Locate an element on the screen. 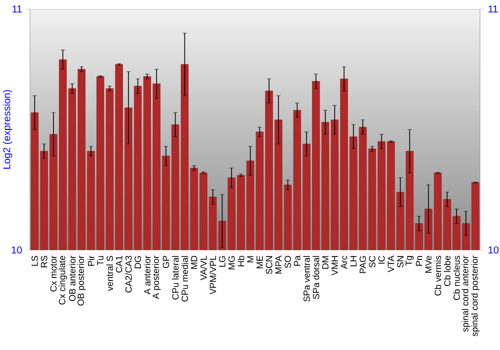 The image size is (500, 350). x-tick-label: SC is located at coordinates (372, 262).